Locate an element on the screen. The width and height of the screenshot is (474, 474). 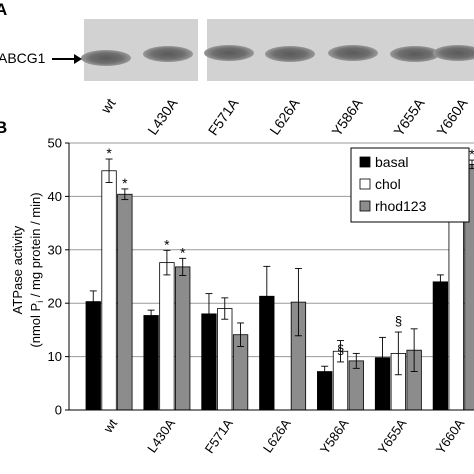
x-tick-label: Y660A is located at coordinates (450, 436).